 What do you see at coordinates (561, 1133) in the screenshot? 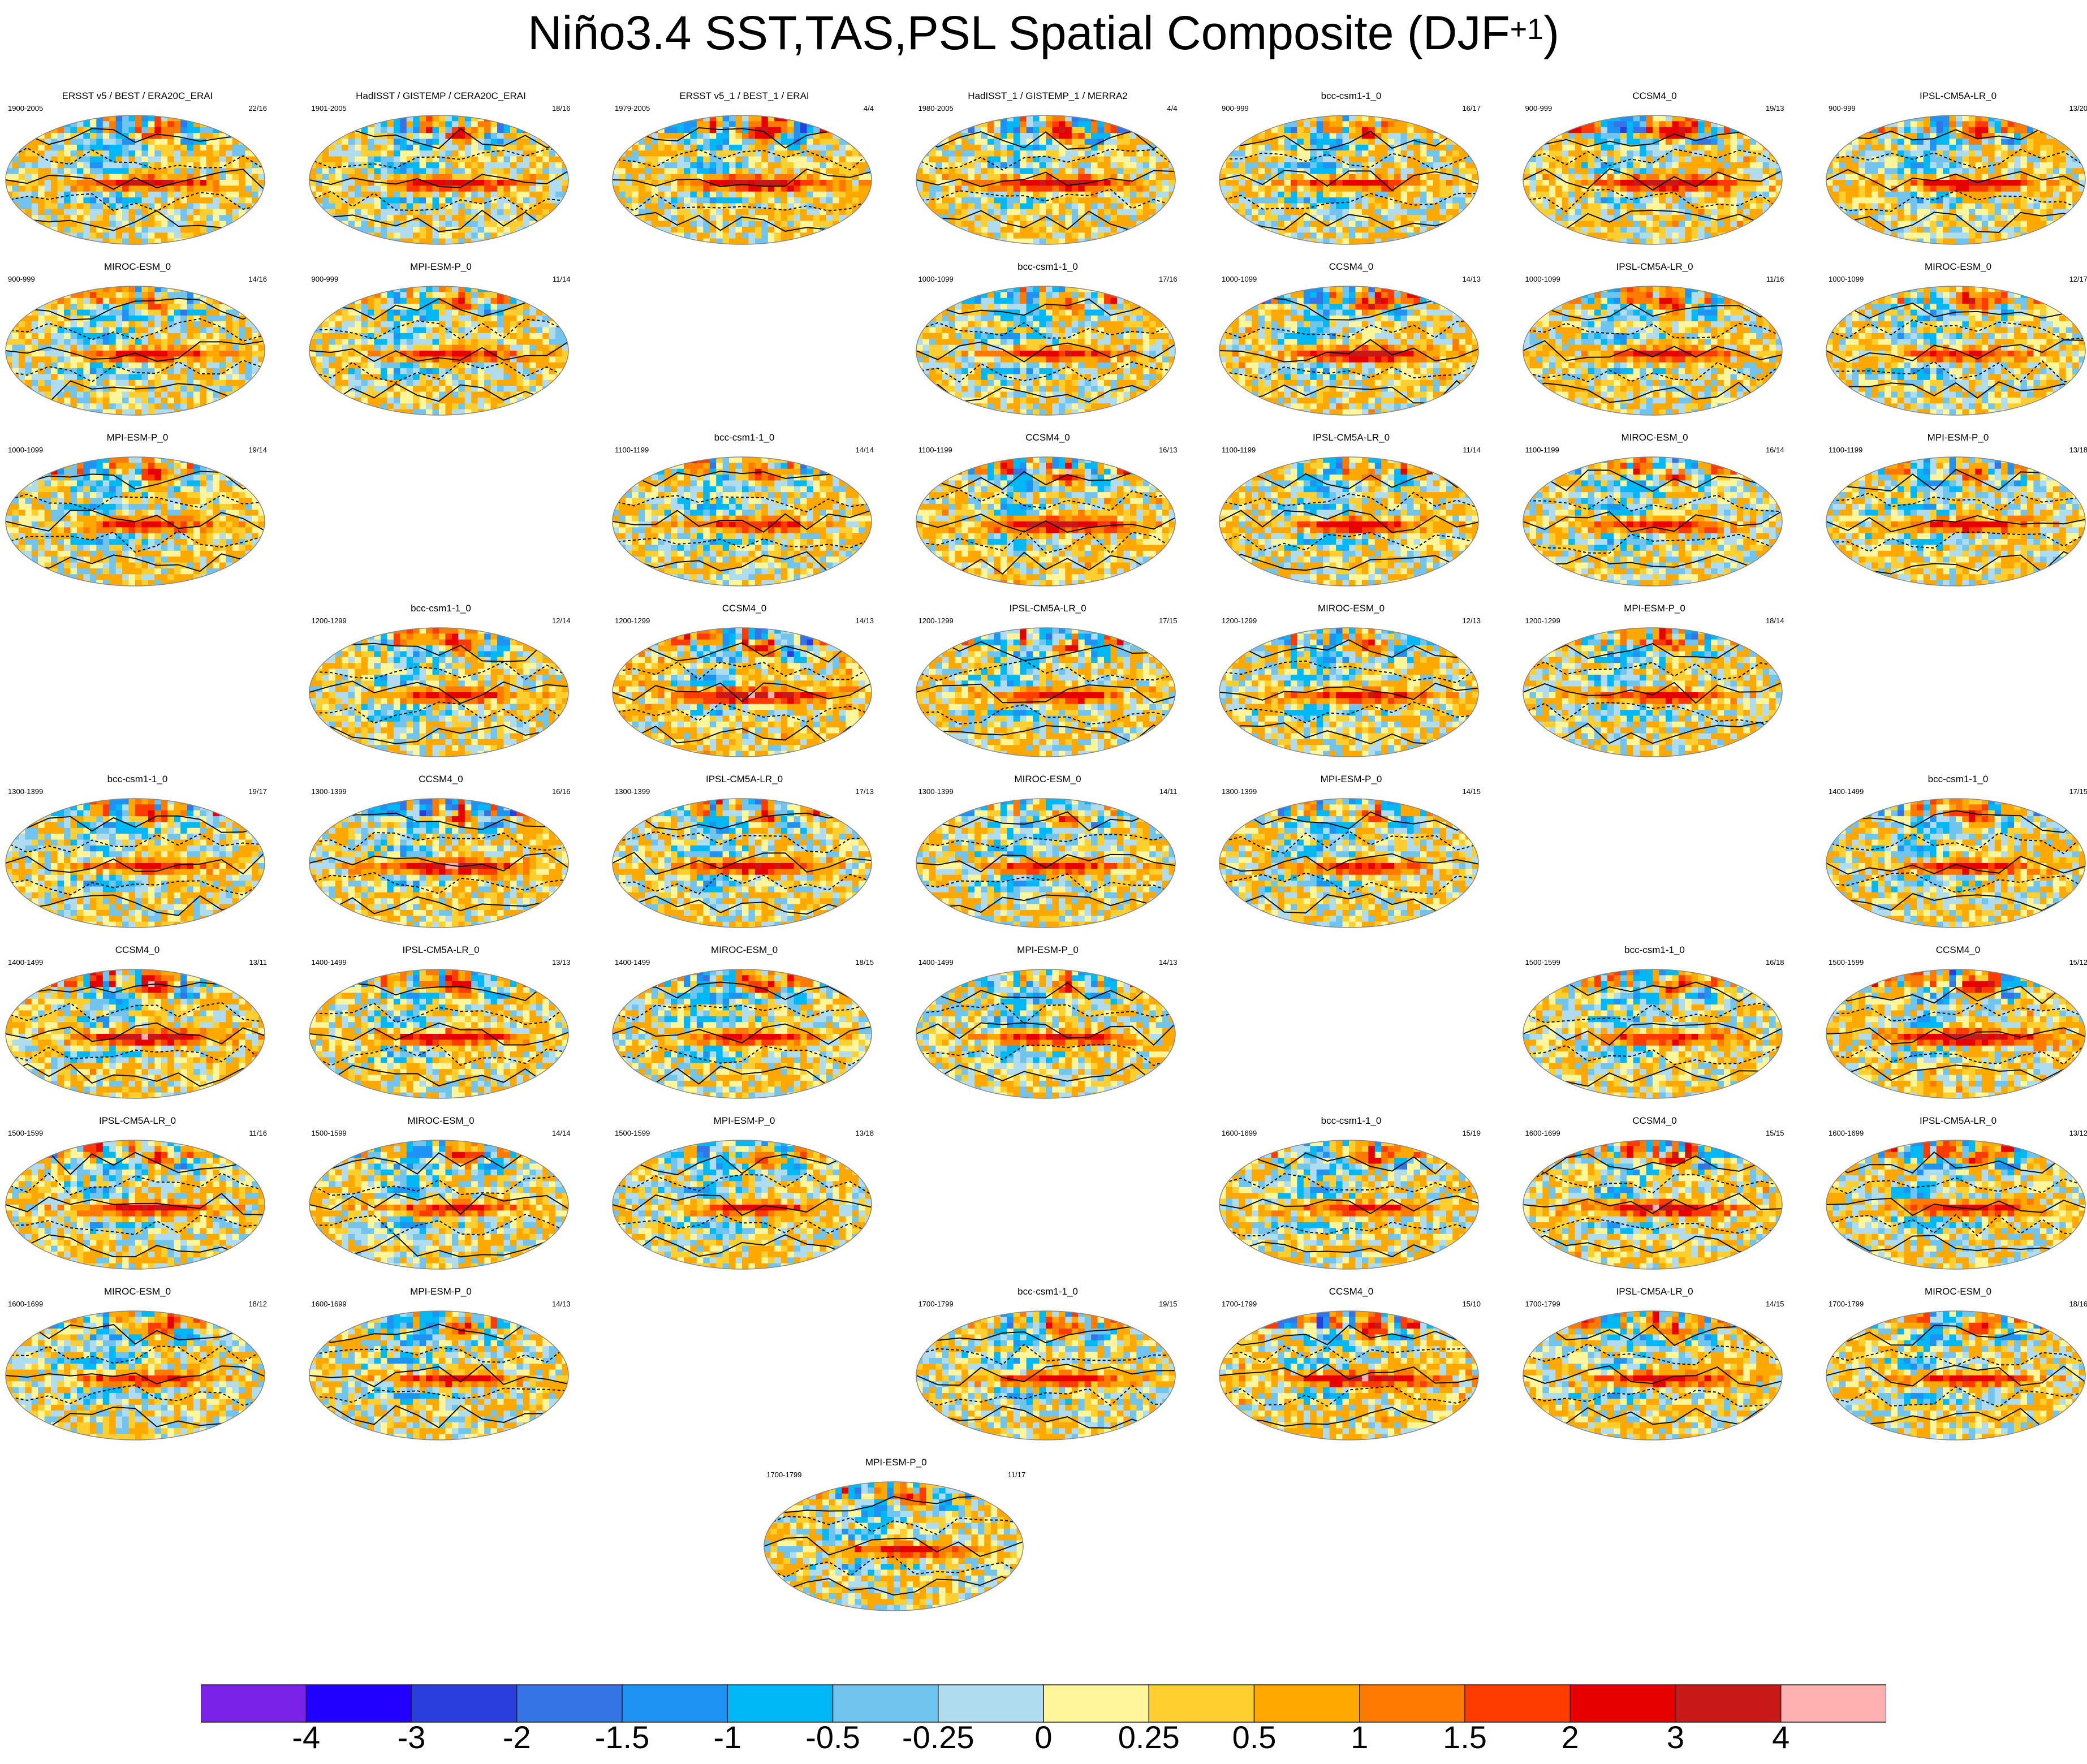
I see `panel-event-count: 14/14` at bounding box center [561, 1133].